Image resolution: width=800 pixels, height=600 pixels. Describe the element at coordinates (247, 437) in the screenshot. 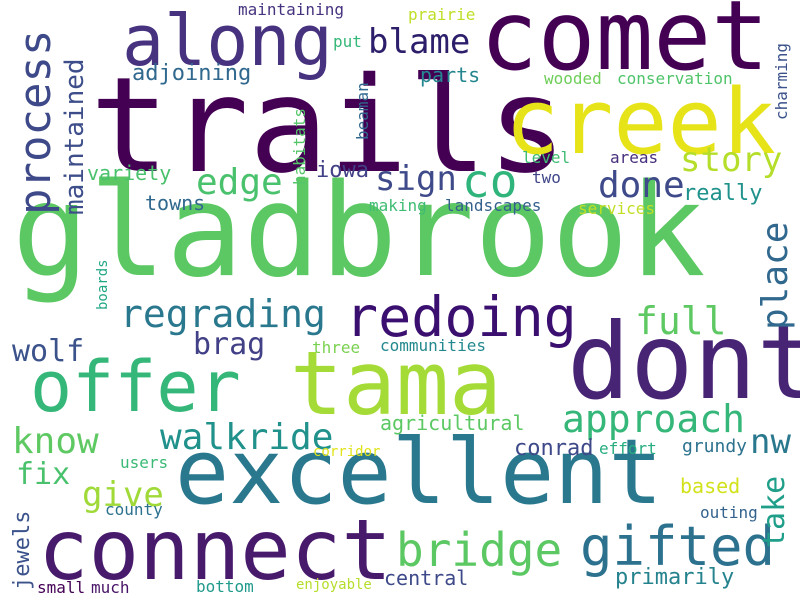

I see `word-walkride: walkride` at that location.